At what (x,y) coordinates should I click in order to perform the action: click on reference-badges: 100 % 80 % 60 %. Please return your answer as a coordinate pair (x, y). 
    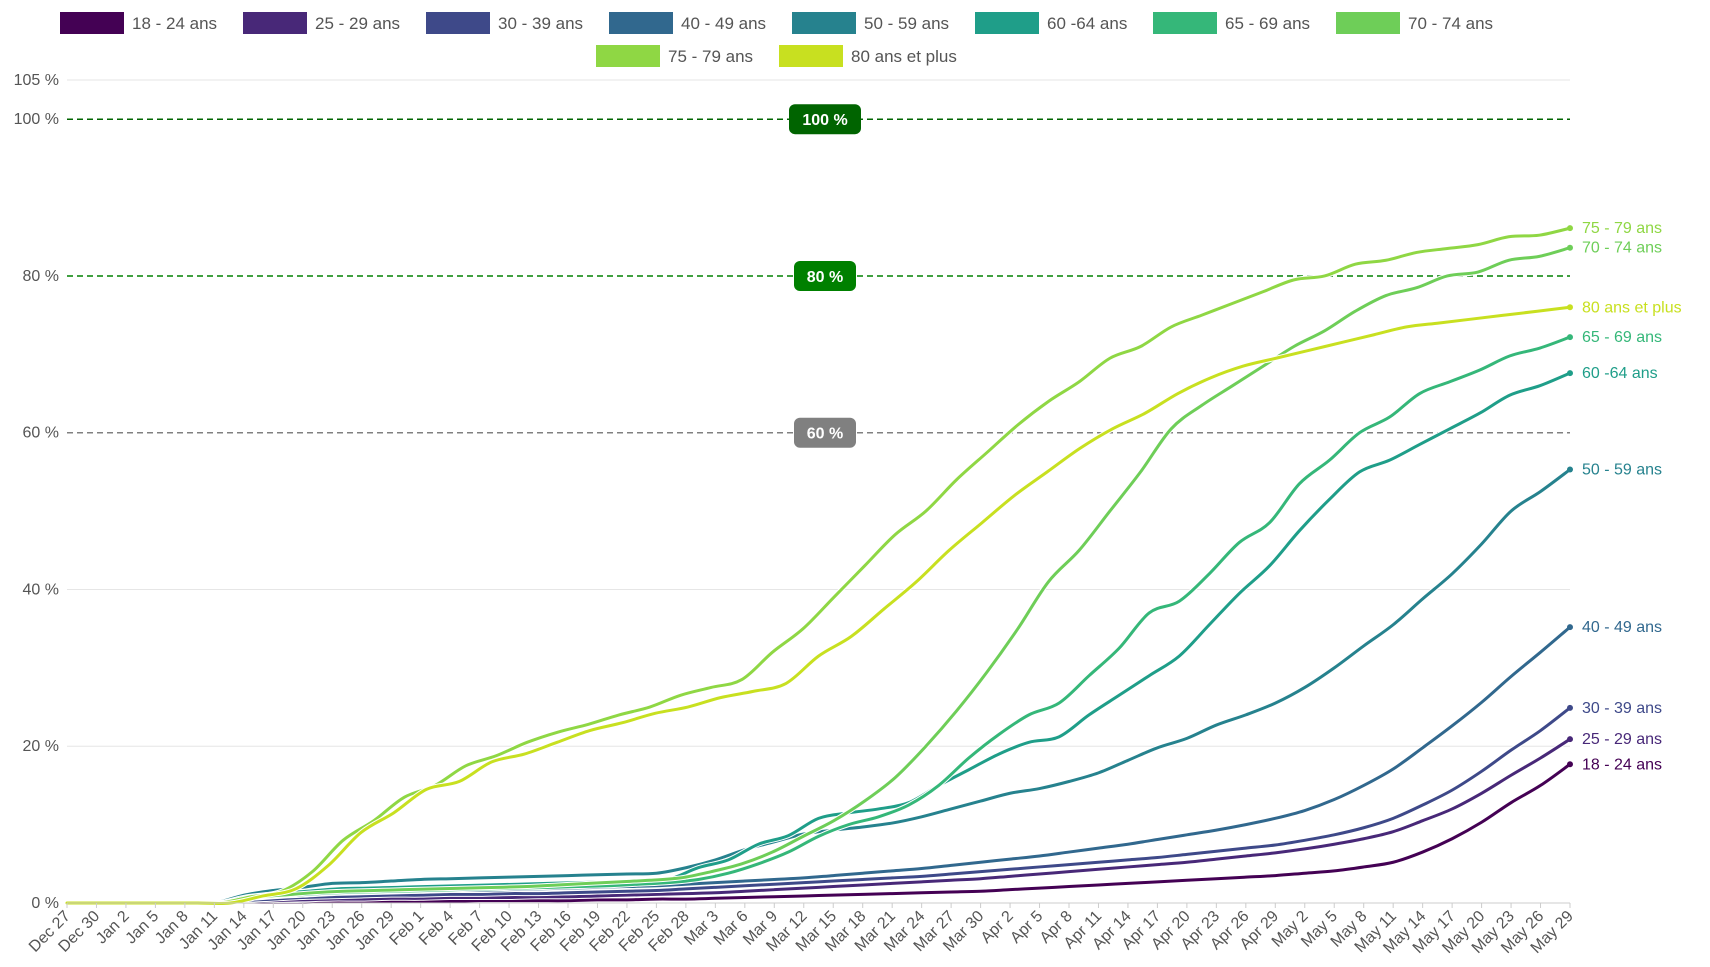
    Looking at the image, I should click on (825, 276).